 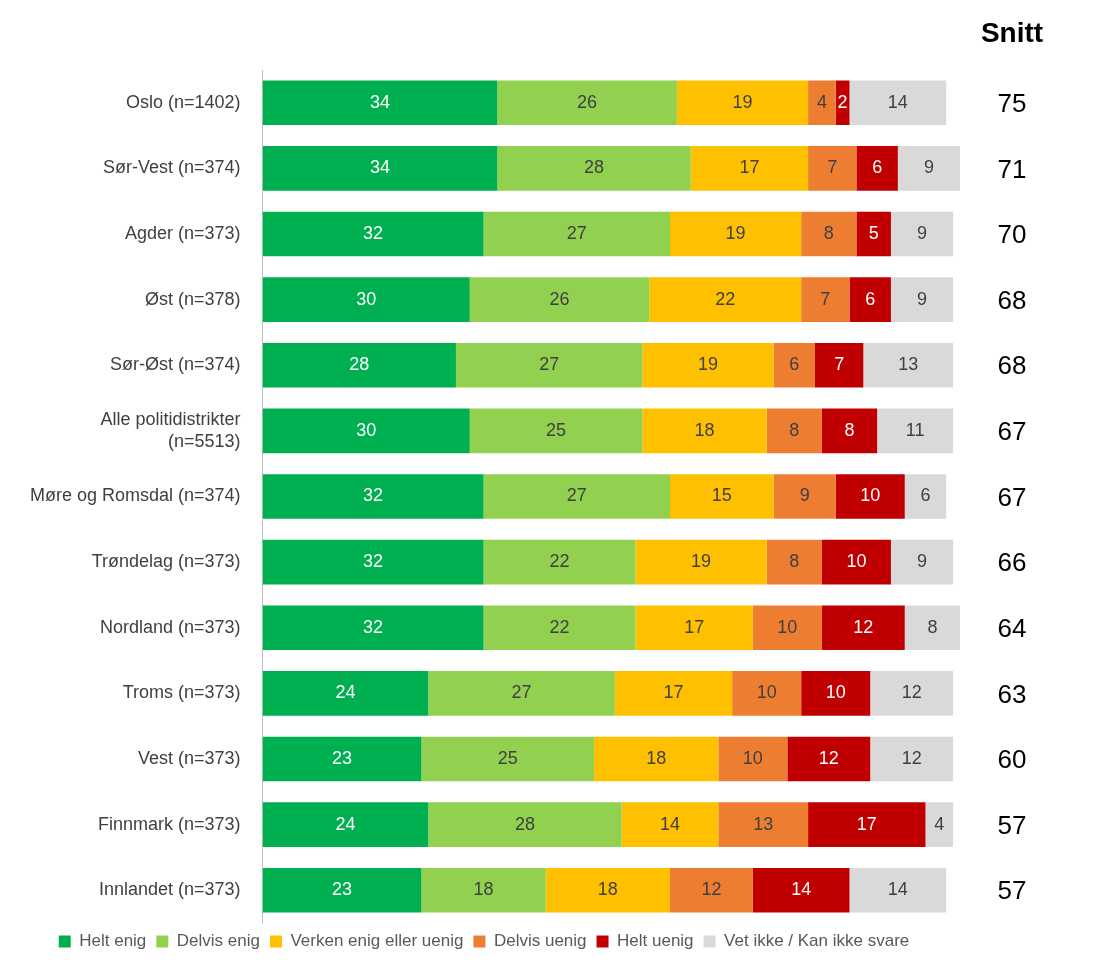 I want to click on y-tick-label: Øst (n=378), so click(x=193, y=298).